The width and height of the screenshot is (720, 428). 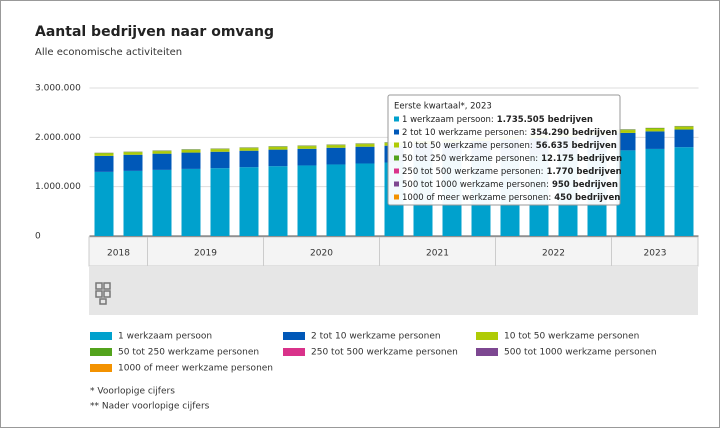 I want to click on navigator, so click(x=393, y=290).